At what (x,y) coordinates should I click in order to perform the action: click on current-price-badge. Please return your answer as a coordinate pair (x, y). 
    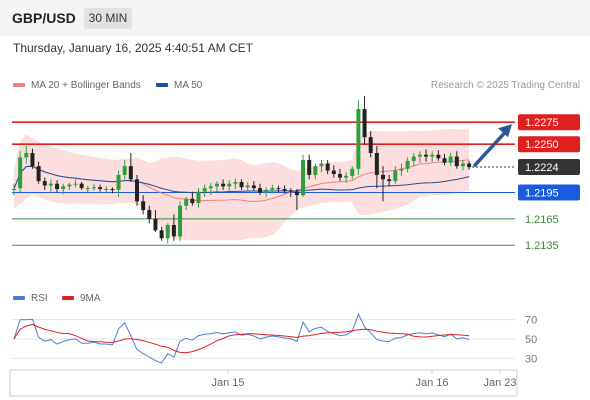
    Looking at the image, I should click on (549, 167).